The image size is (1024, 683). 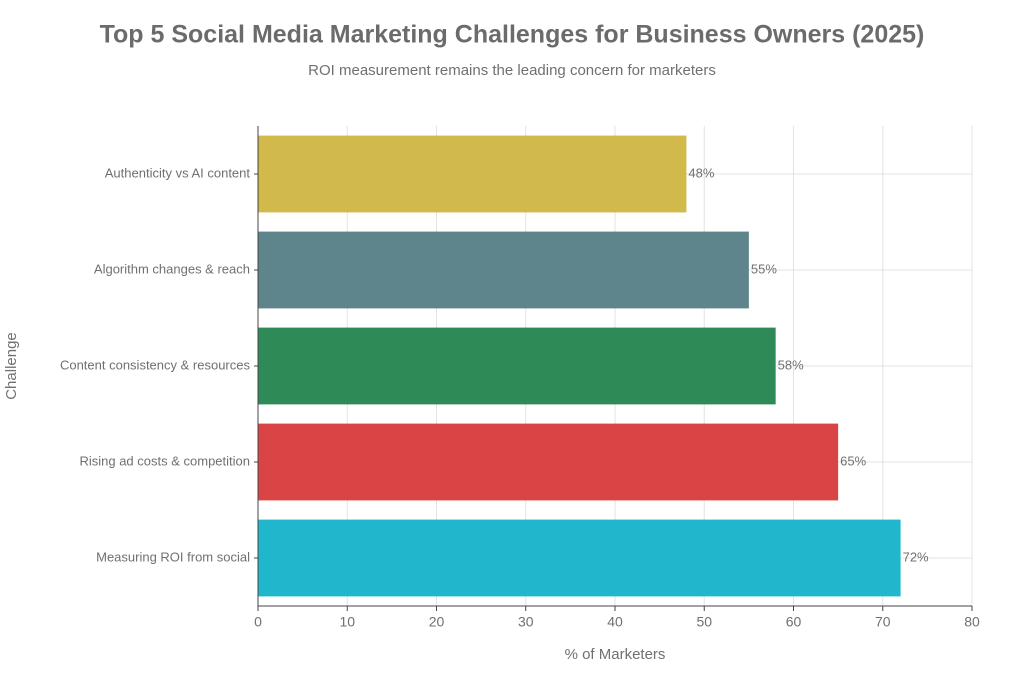 What do you see at coordinates (526, 622) in the screenshot?
I see `x-tick-label: 30` at bounding box center [526, 622].